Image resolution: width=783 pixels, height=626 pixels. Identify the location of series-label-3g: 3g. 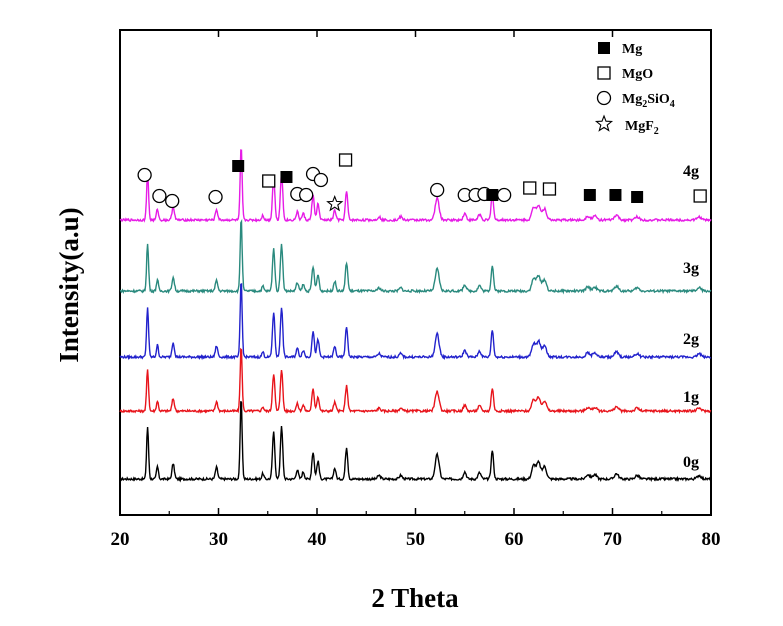
(691, 268).